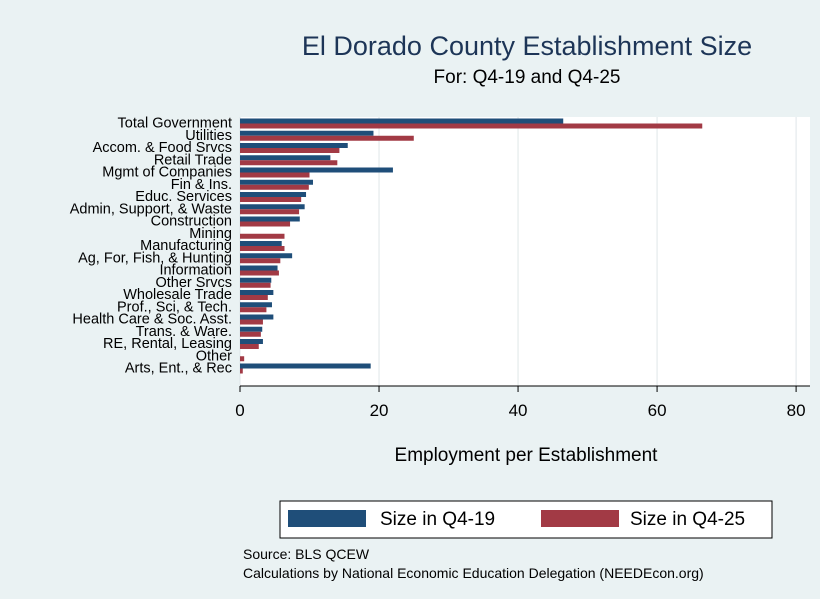 This screenshot has width=820, height=599. I want to click on x-tick-label-4: 80, so click(796, 410).